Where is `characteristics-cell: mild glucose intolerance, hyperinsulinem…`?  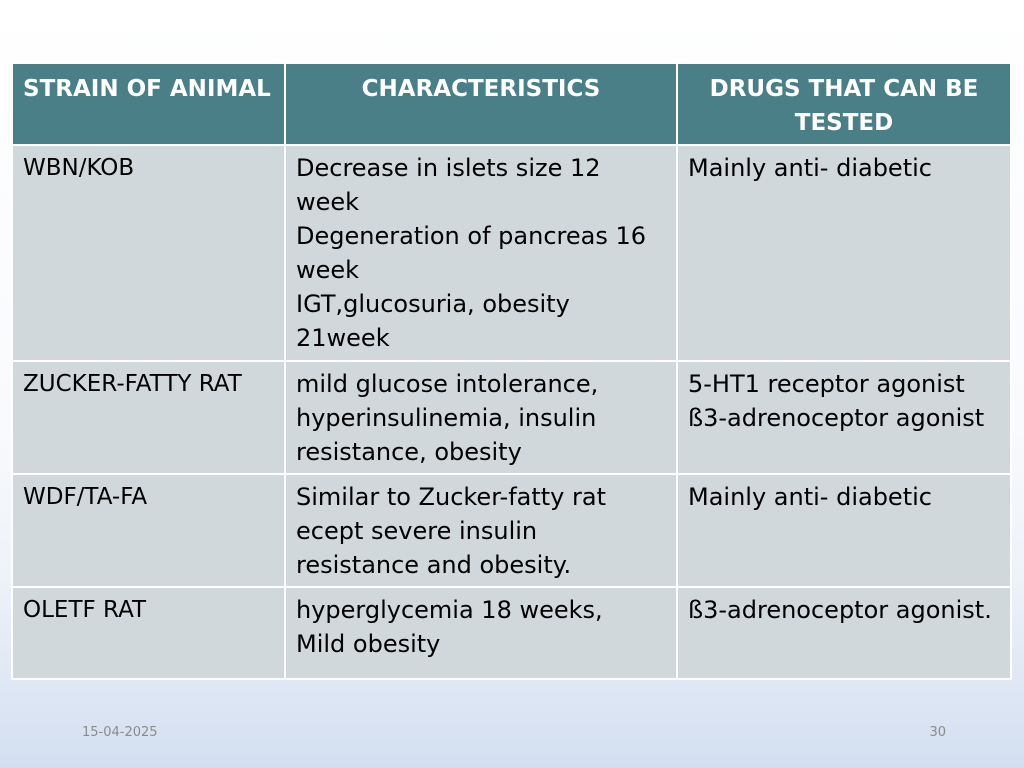 characteristics-cell: mild glucose intolerance, hyperinsulinem… is located at coordinates (481, 417).